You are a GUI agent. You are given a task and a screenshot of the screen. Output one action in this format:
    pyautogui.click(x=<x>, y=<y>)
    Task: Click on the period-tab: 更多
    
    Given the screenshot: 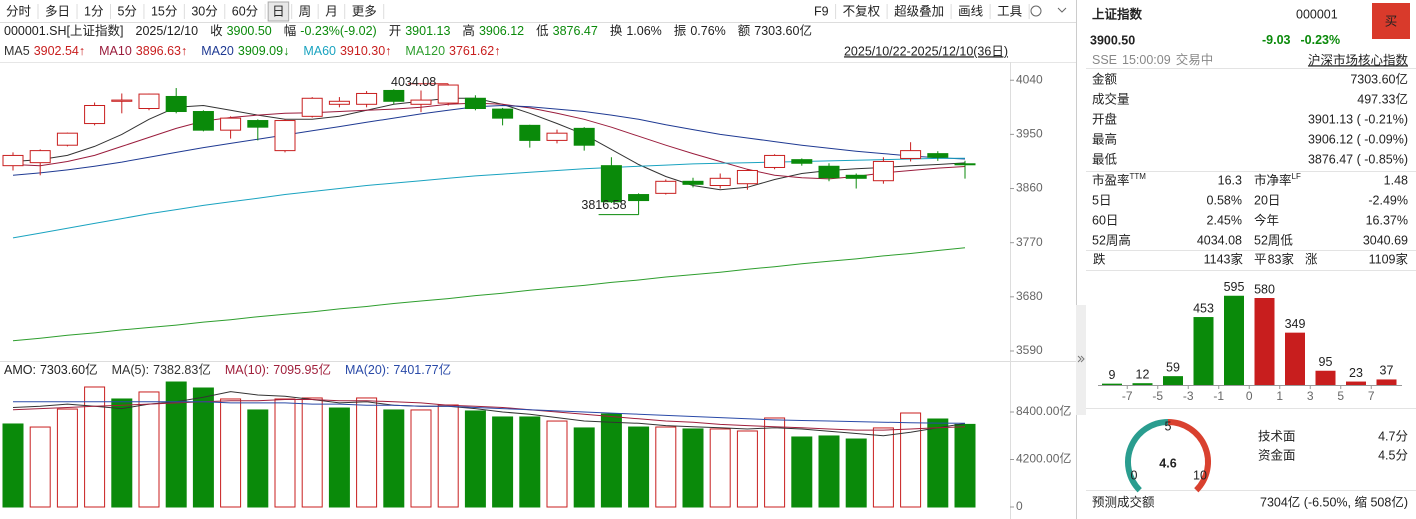 What is the action you would take?
    pyautogui.click(x=364, y=11)
    